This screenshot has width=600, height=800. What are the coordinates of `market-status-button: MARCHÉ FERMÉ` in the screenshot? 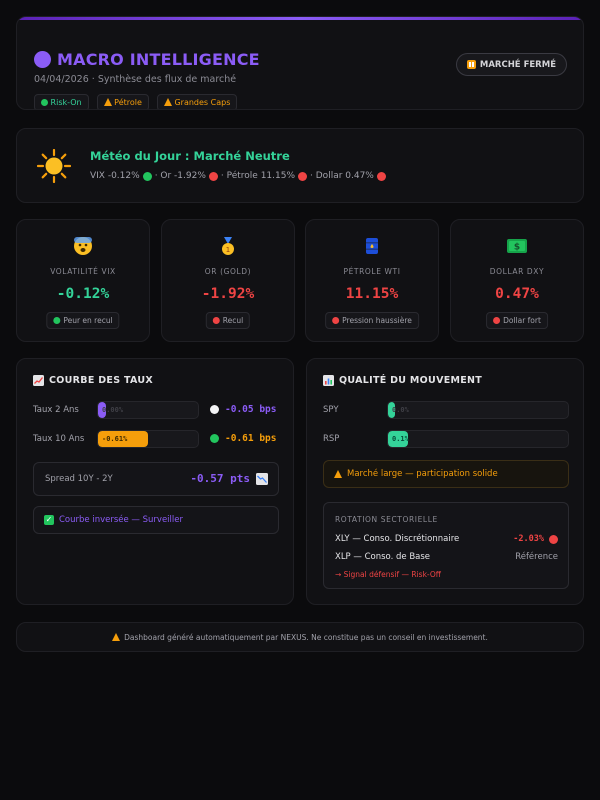 It's located at (511, 64).